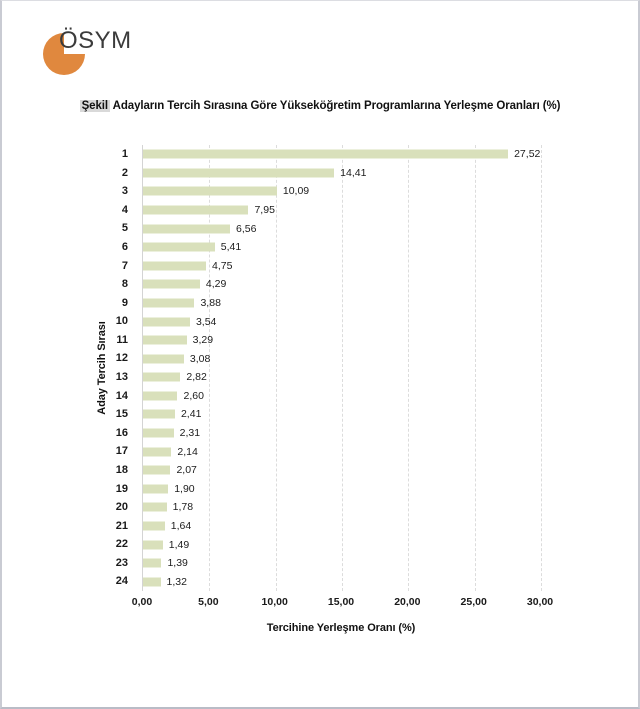 This screenshot has height=709, width=640. I want to click on bar-row: 5,41, so click(342, 247).